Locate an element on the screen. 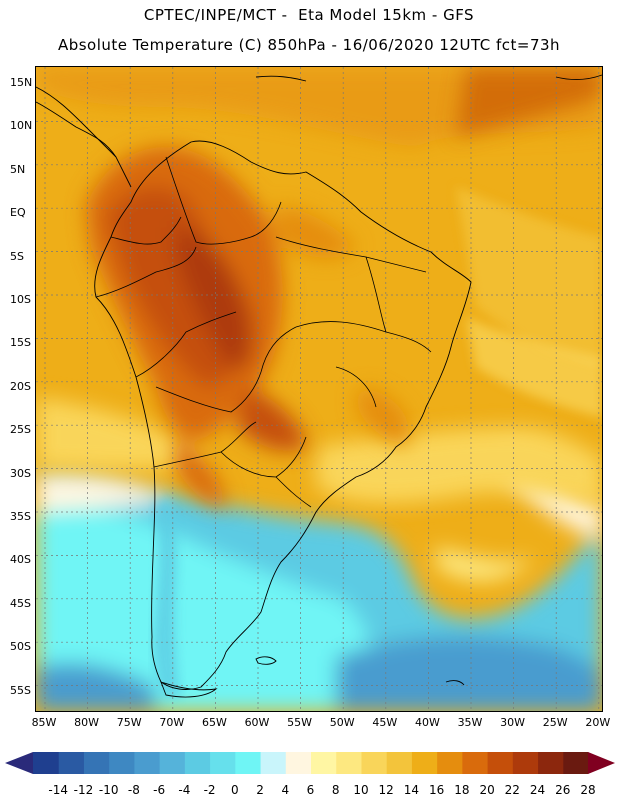  longitude-label: 45W is located at coordinates (385, 722).